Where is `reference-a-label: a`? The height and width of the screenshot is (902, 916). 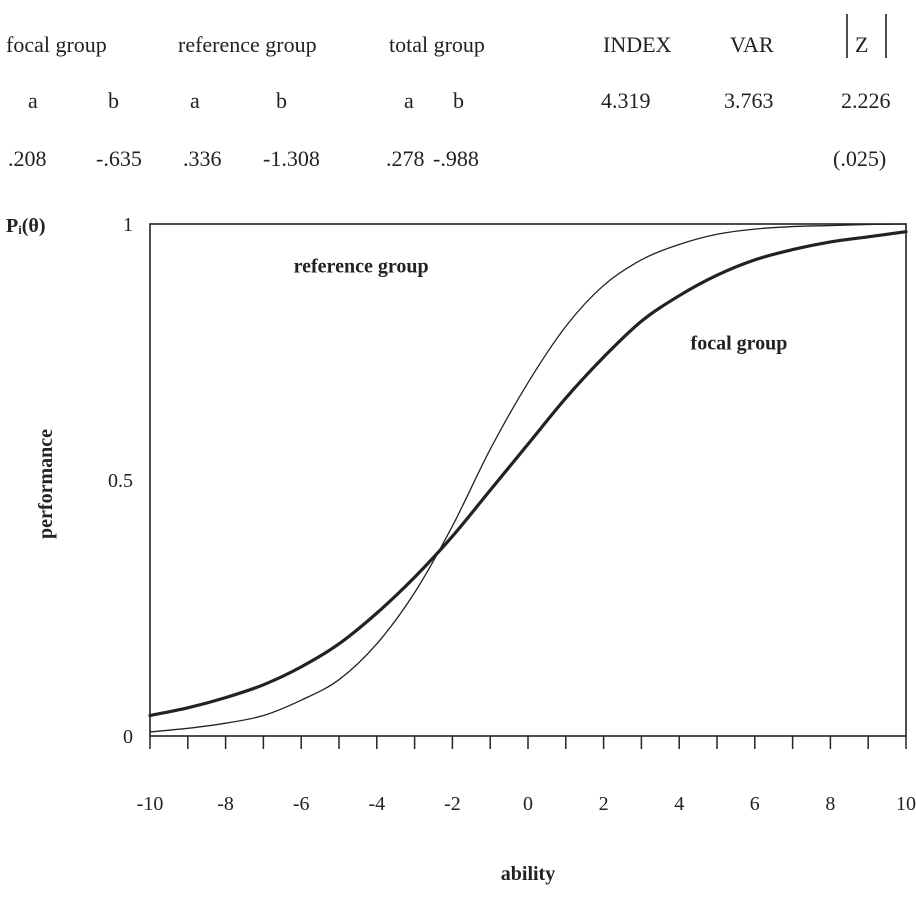
reference-a-label: a is located at coordinates (195, 100).